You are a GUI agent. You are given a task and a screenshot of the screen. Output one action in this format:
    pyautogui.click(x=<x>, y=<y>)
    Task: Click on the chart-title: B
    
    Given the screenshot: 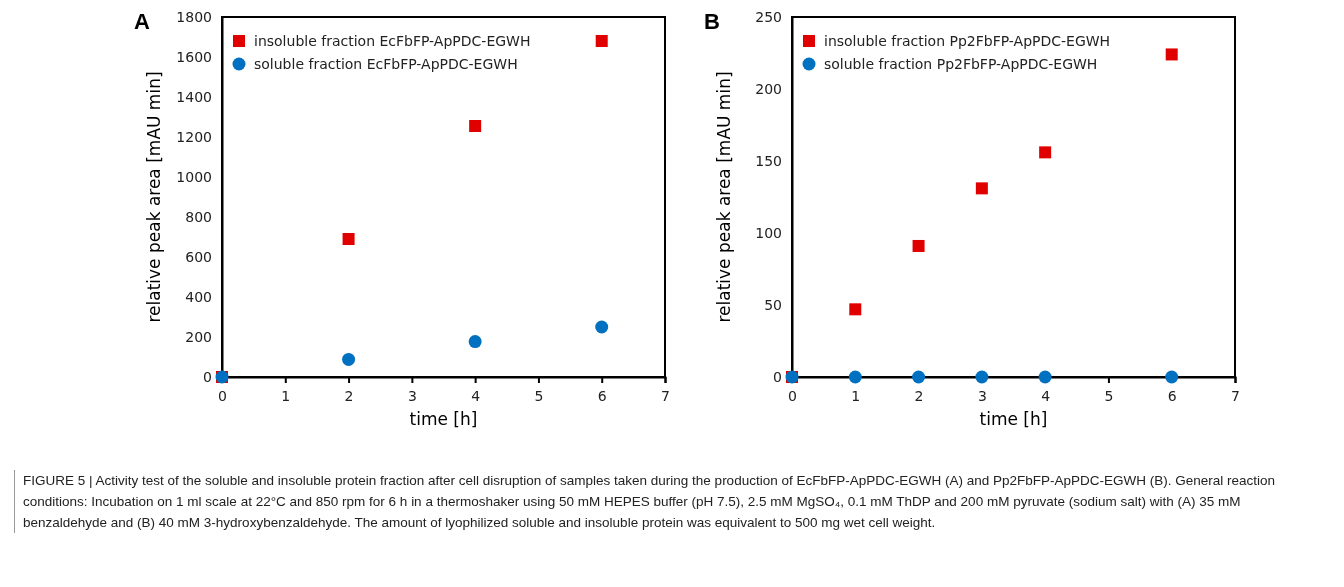 What is the action you would take?
    pyautogui.click(x=712, y=21)
    